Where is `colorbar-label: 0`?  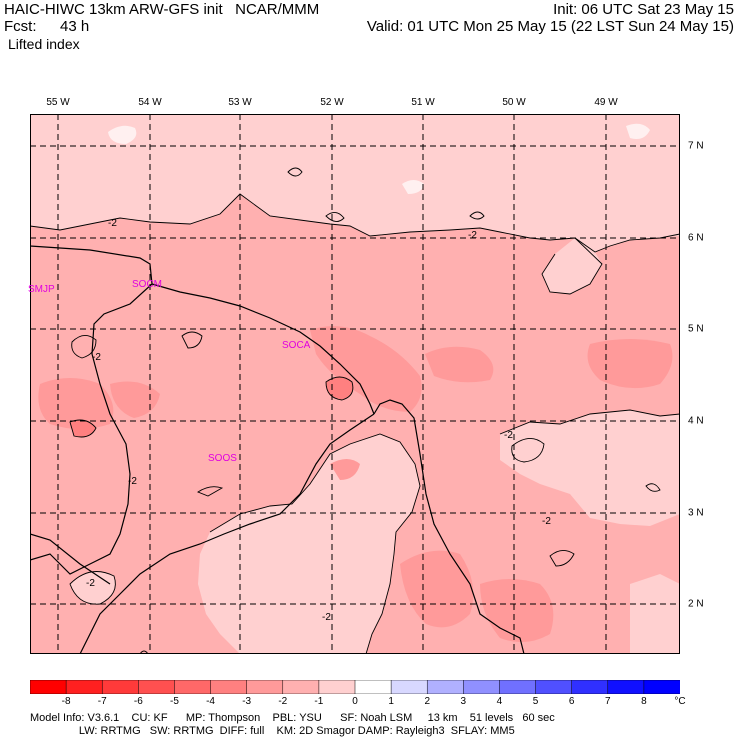
colorbar-label: 0 is located at coordinates (355, 701).